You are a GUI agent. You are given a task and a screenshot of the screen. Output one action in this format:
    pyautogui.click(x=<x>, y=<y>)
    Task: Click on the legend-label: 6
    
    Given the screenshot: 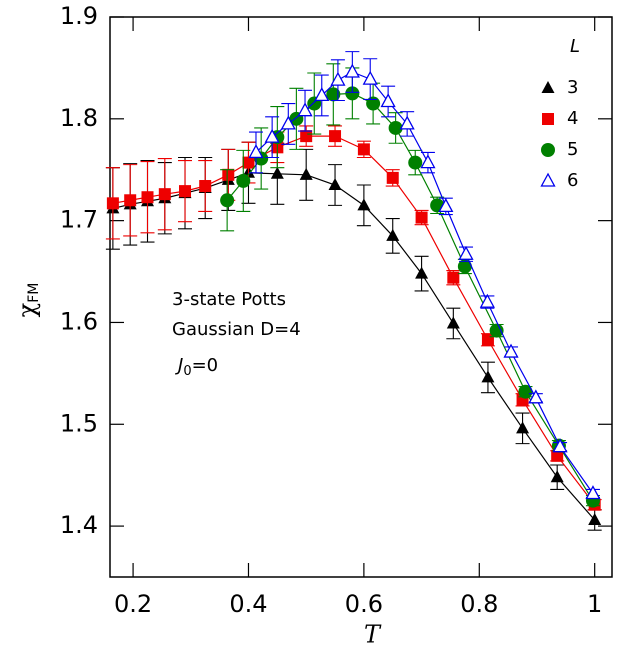 What is the action you would take?
    pyautogui.click(x=572, y=180)
    